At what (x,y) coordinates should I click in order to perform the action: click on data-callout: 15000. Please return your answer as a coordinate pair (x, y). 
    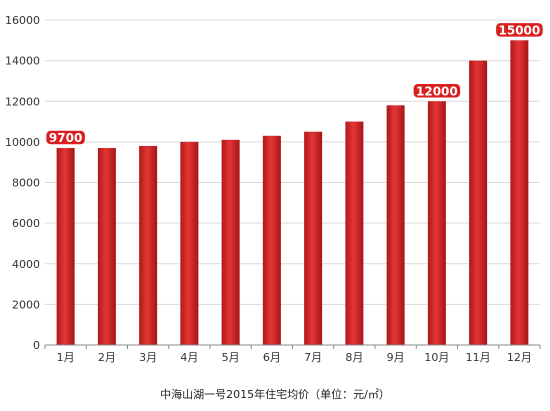
    Looking at the image, I should click on (519, 30).